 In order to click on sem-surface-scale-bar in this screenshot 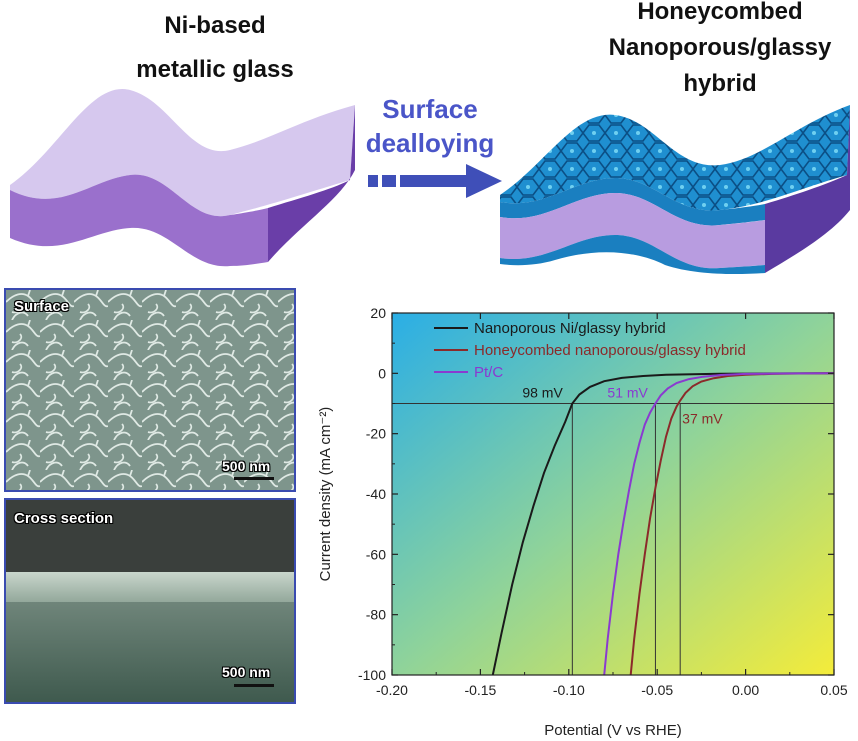, I will do `click(254, 478)`.